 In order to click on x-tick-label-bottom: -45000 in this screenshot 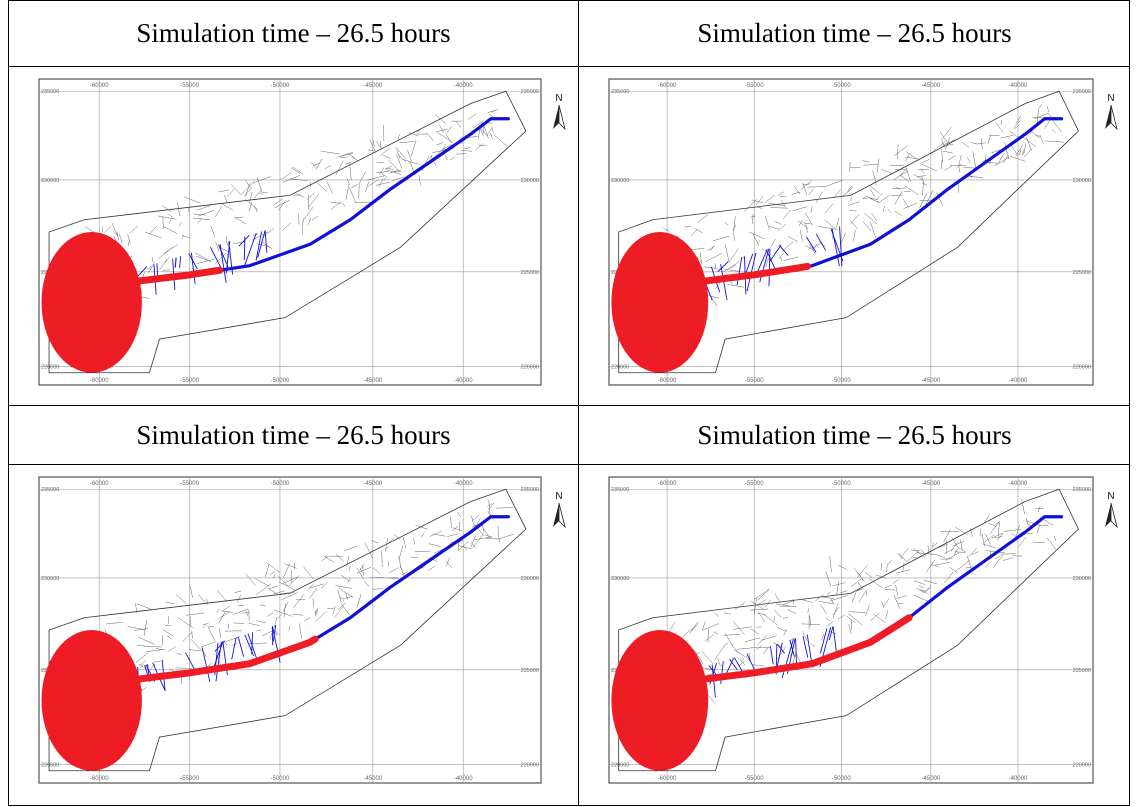, I will do `click(372, 779)`.